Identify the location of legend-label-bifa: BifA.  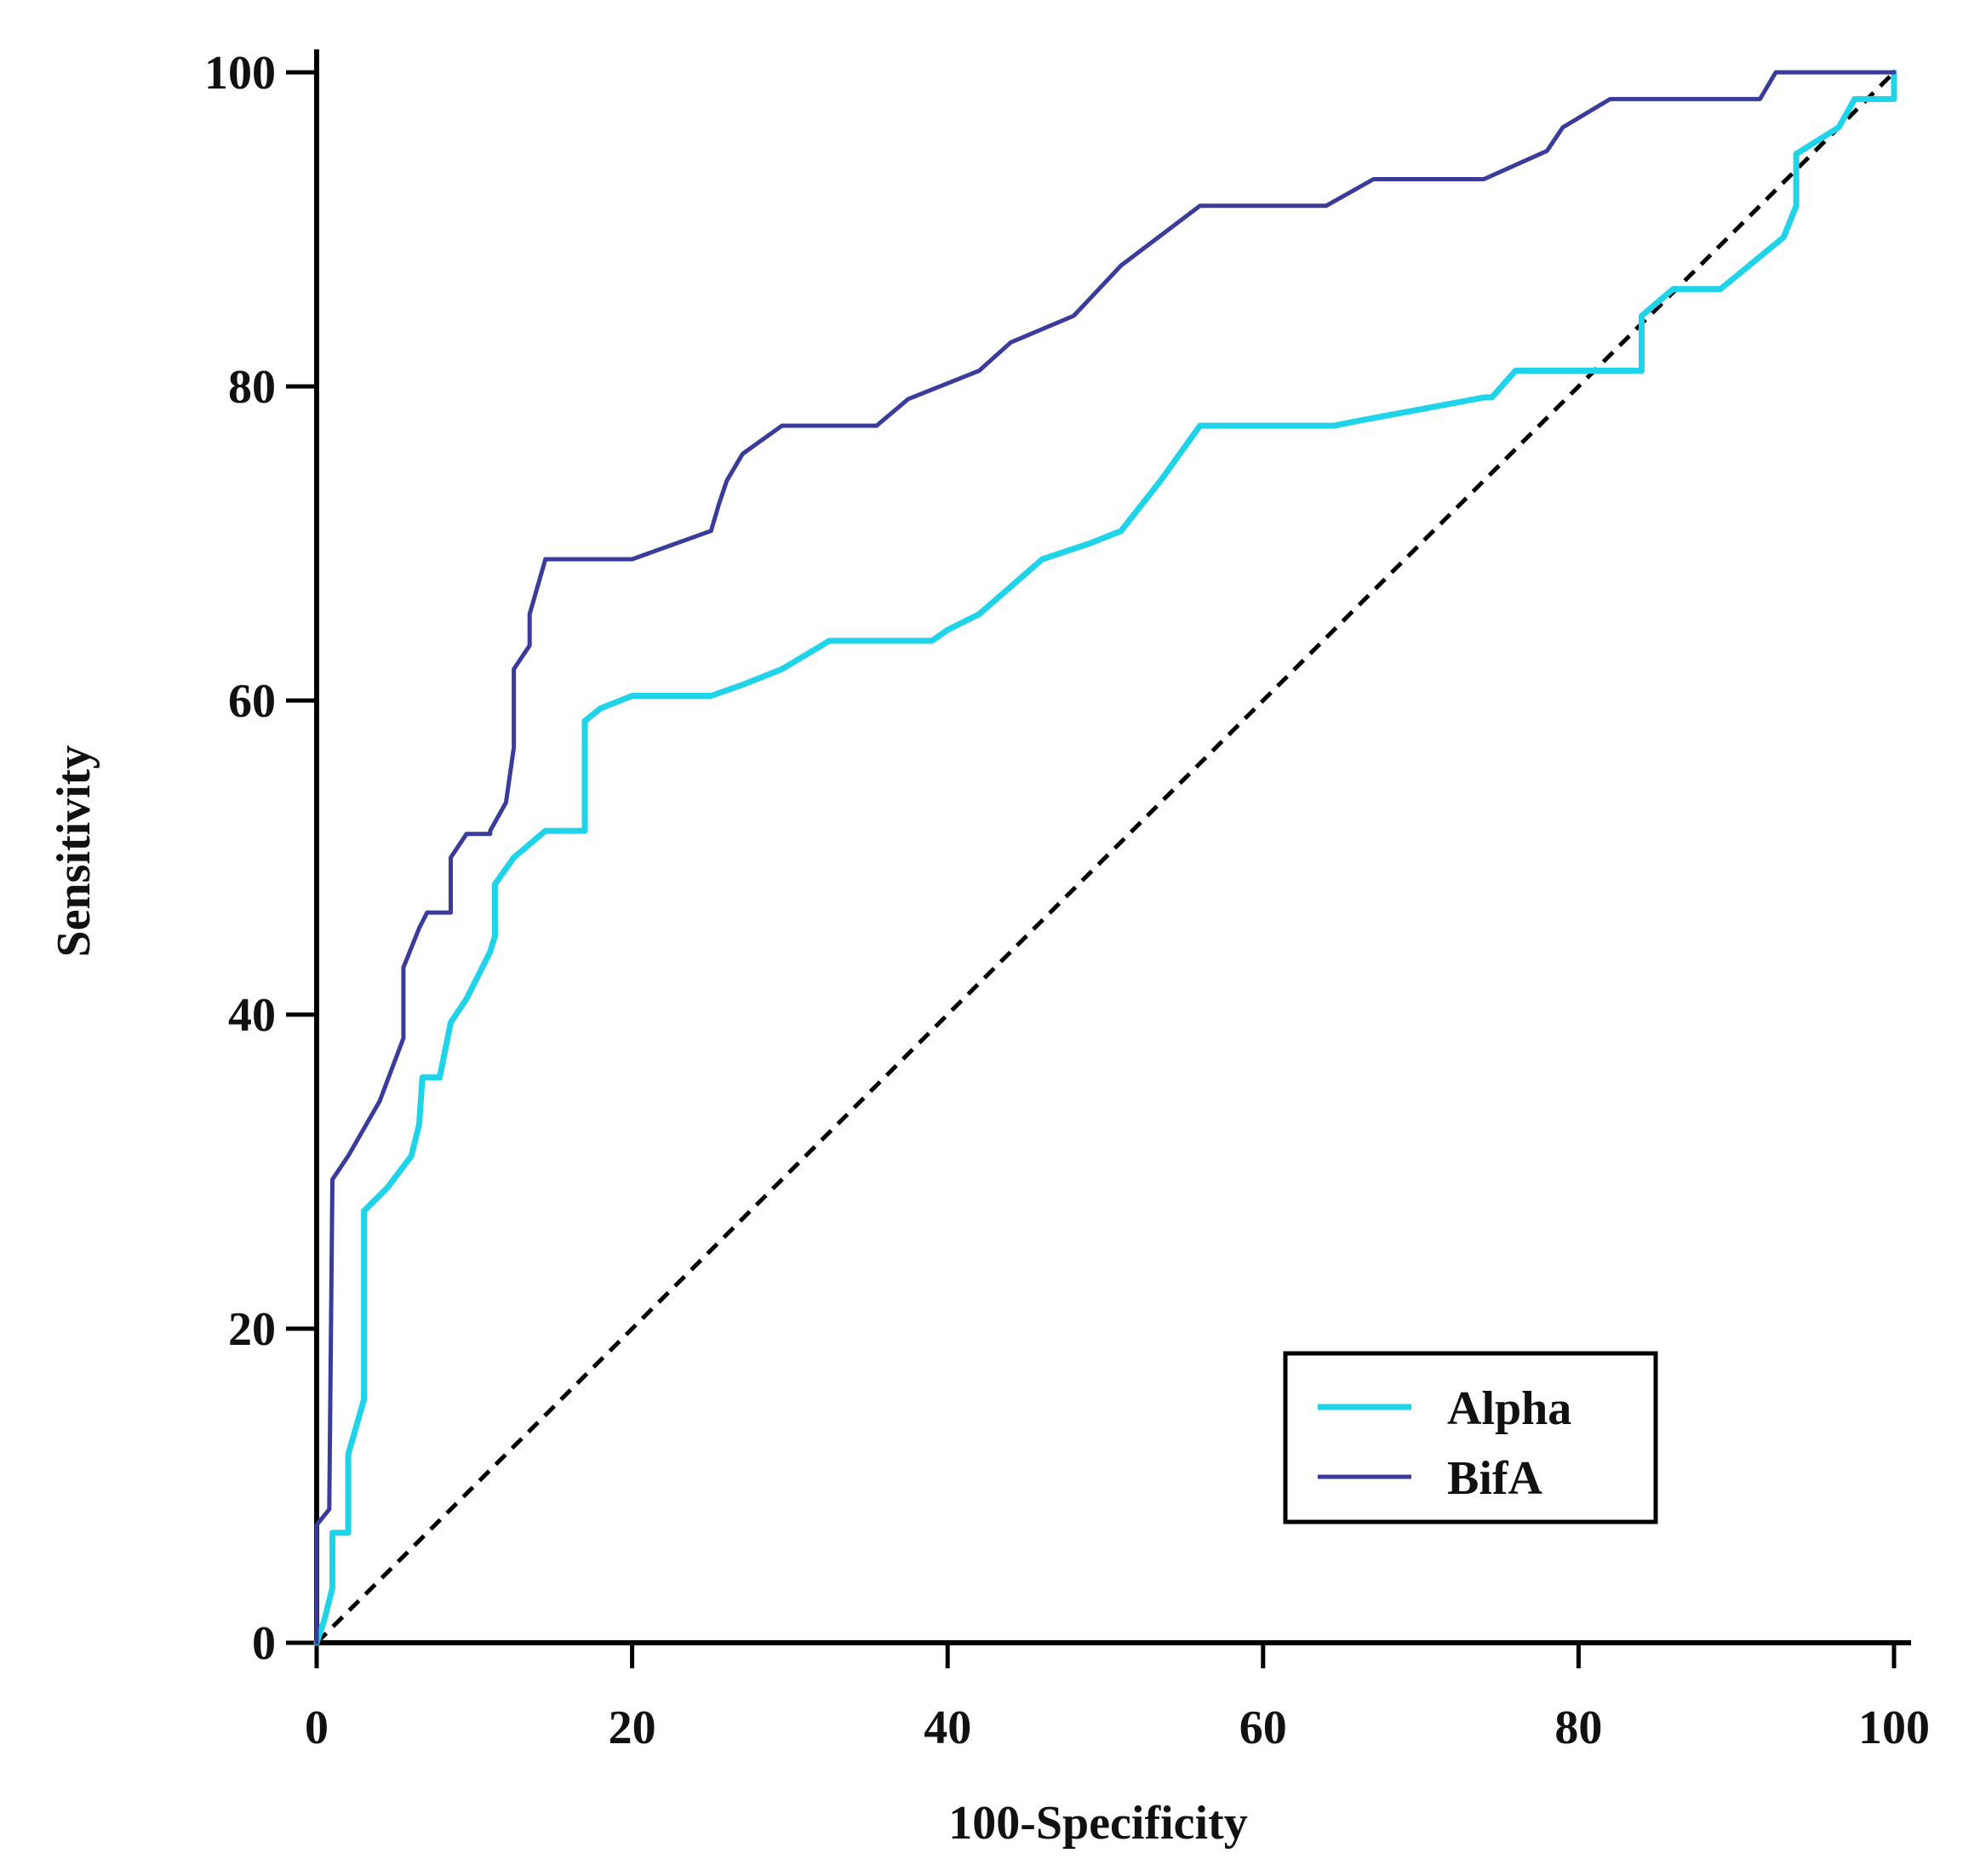
(1495, 1478).